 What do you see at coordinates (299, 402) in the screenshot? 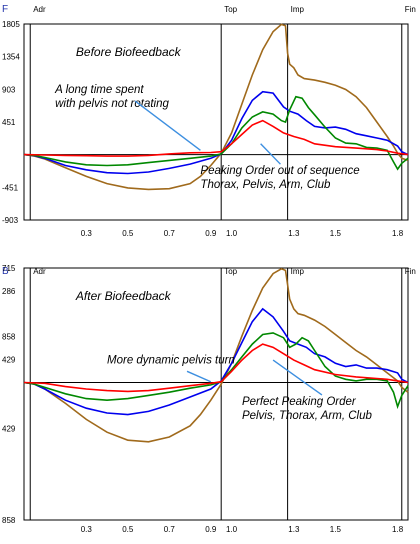
I see `annotation-text: Perfect Peaking Order` at bounding box center [299, 402].